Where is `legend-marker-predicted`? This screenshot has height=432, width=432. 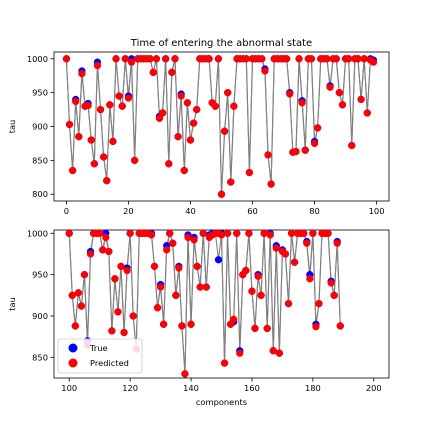 legend-marker-predicted is located at coordinates (73, 363).